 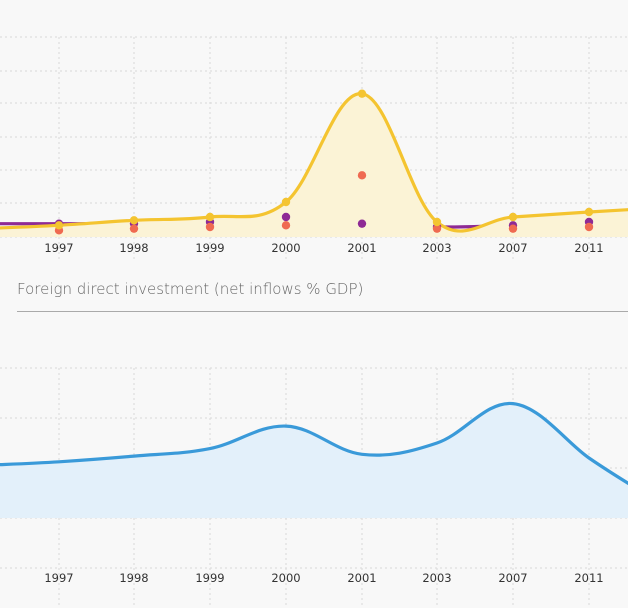 I want to click on section-divider, so click(x=322, y=311).